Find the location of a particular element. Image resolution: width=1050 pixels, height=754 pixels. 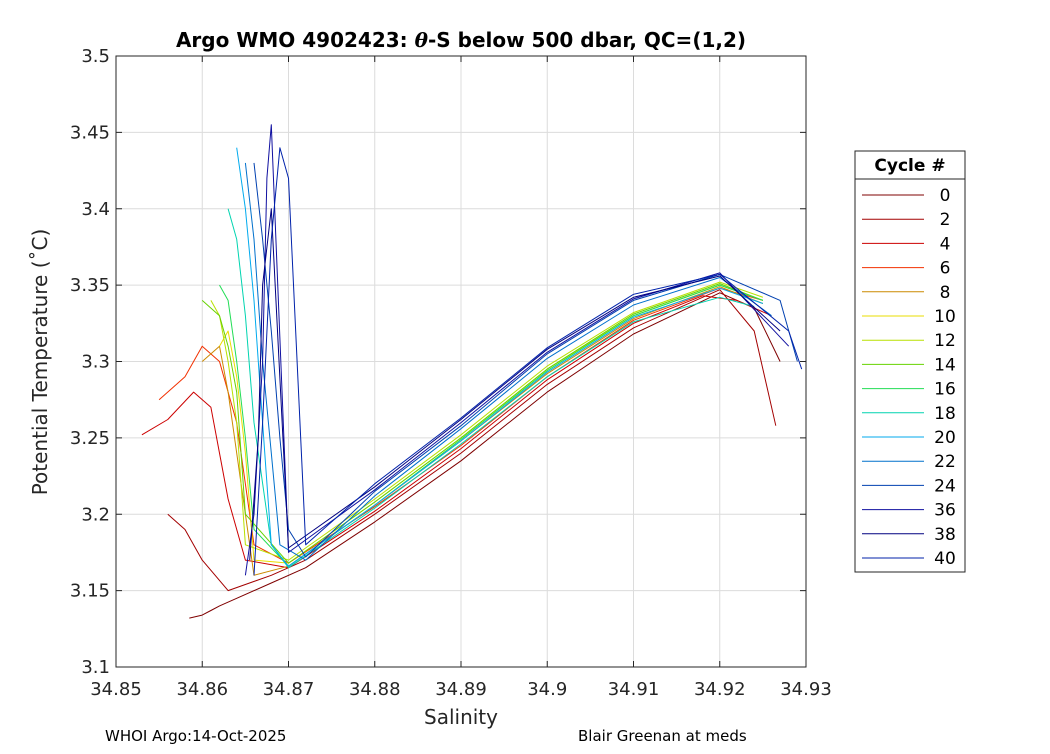

x-tick-label: 34.86 is located at coordinates (202, 689).